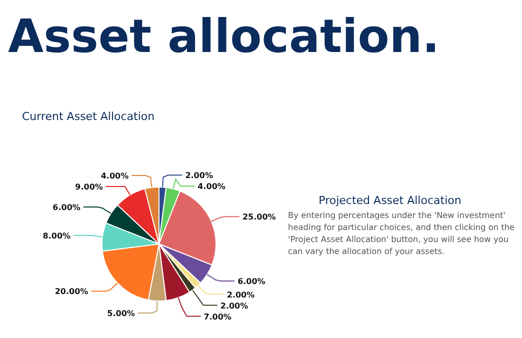 The width and height of the screenshot is (522, 338). I want to click on chart-subtitle: Current Asset Allocation, so click(88, 116).